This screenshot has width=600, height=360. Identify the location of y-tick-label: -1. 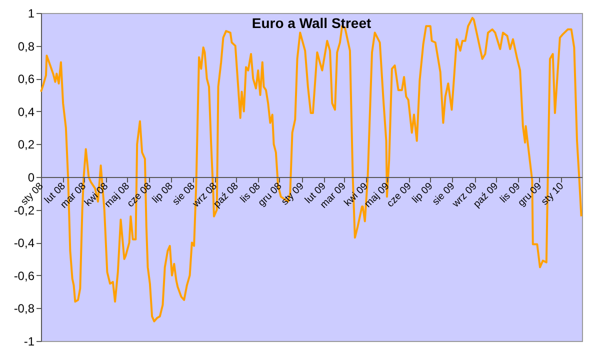
(29, 341).